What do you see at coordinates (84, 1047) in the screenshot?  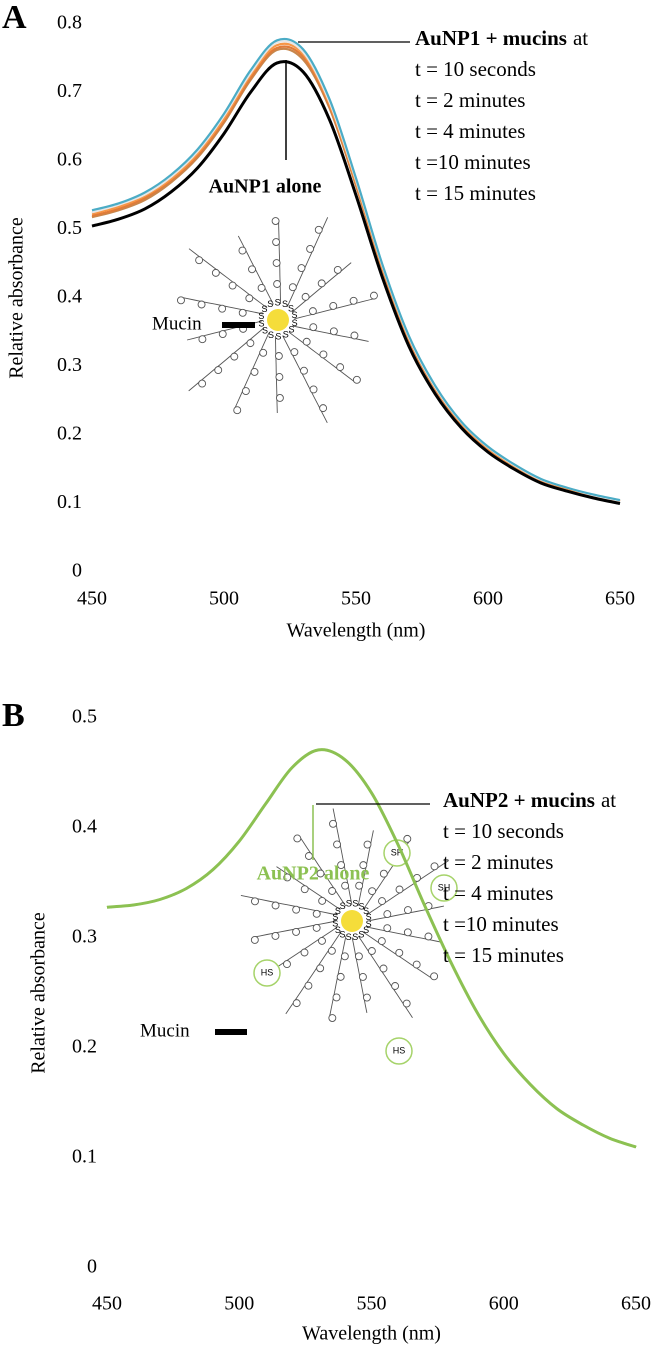 I see `y-tick-label: 0.2` at bounding box center [84, 1047].